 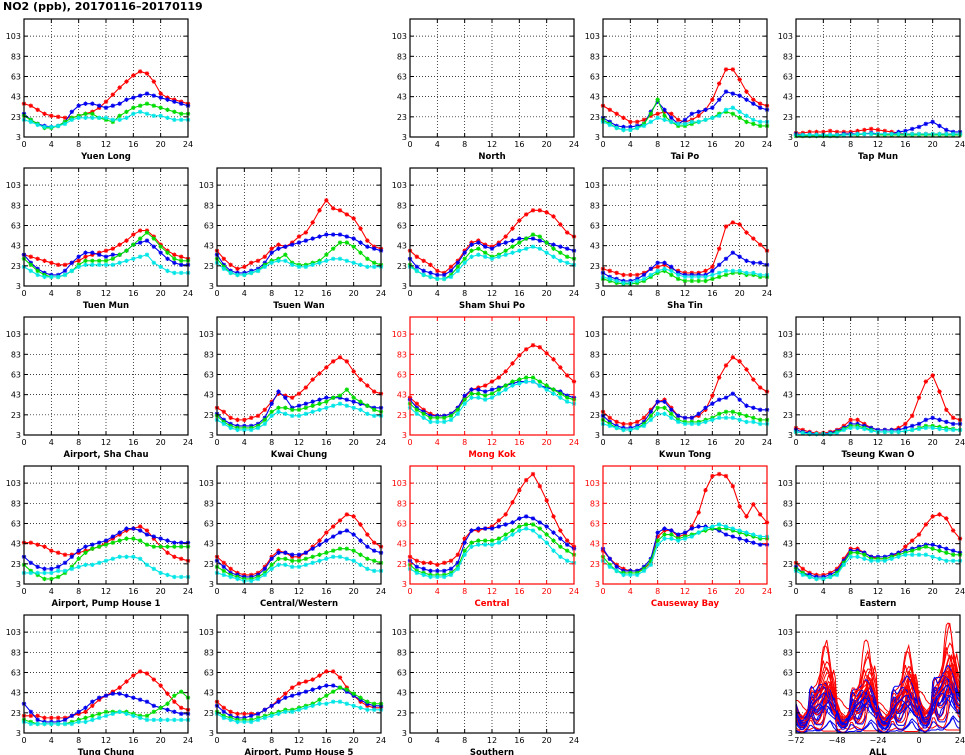 What do you see at coordinates (99, 388) in the screenshot?
I see `panel-airport-sha-chau: 3 23 43 63 83 103 0 4 8 12 16 20 24 Airport, Sha Chau` at bounding box center [99, 388].